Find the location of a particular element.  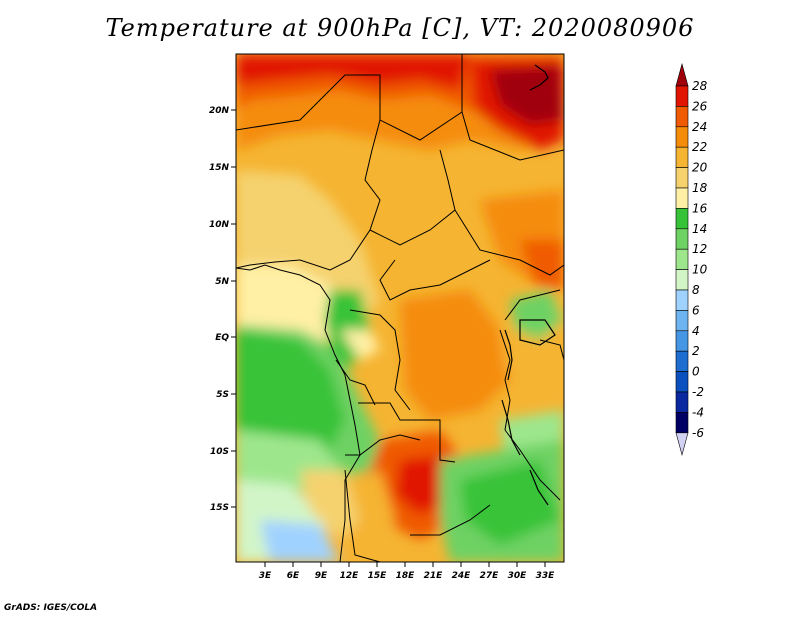

colorbar-label: 14 is located at coordinates (699, 229).